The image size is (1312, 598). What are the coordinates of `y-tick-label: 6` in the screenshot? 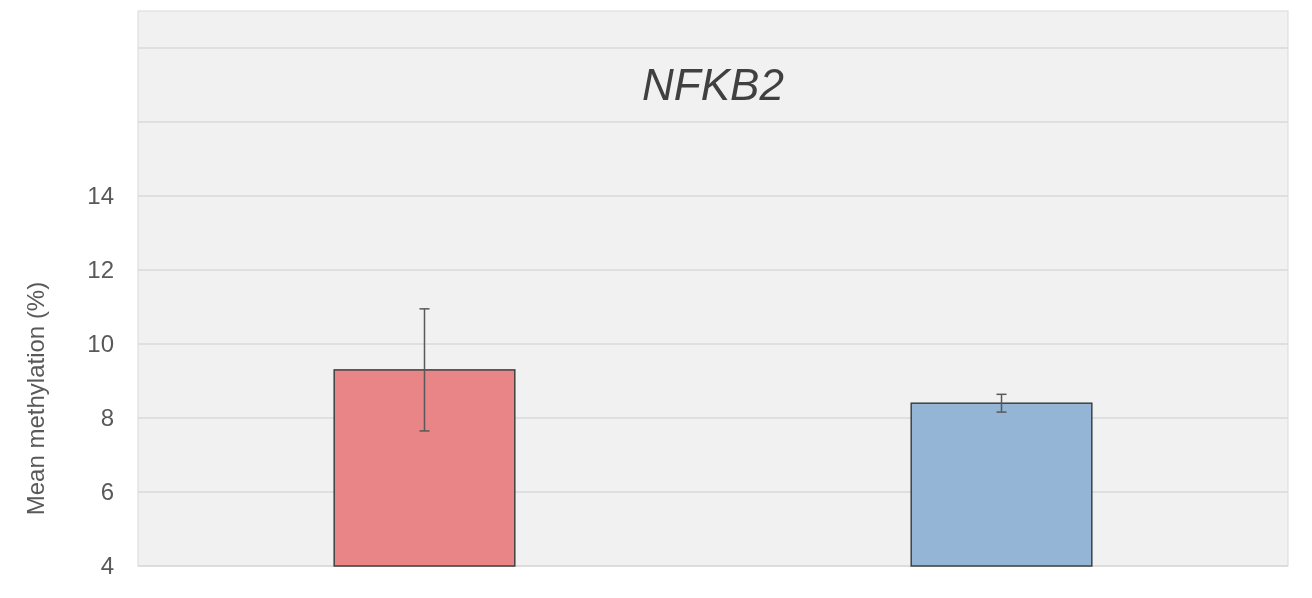 It's located at (107, 492).